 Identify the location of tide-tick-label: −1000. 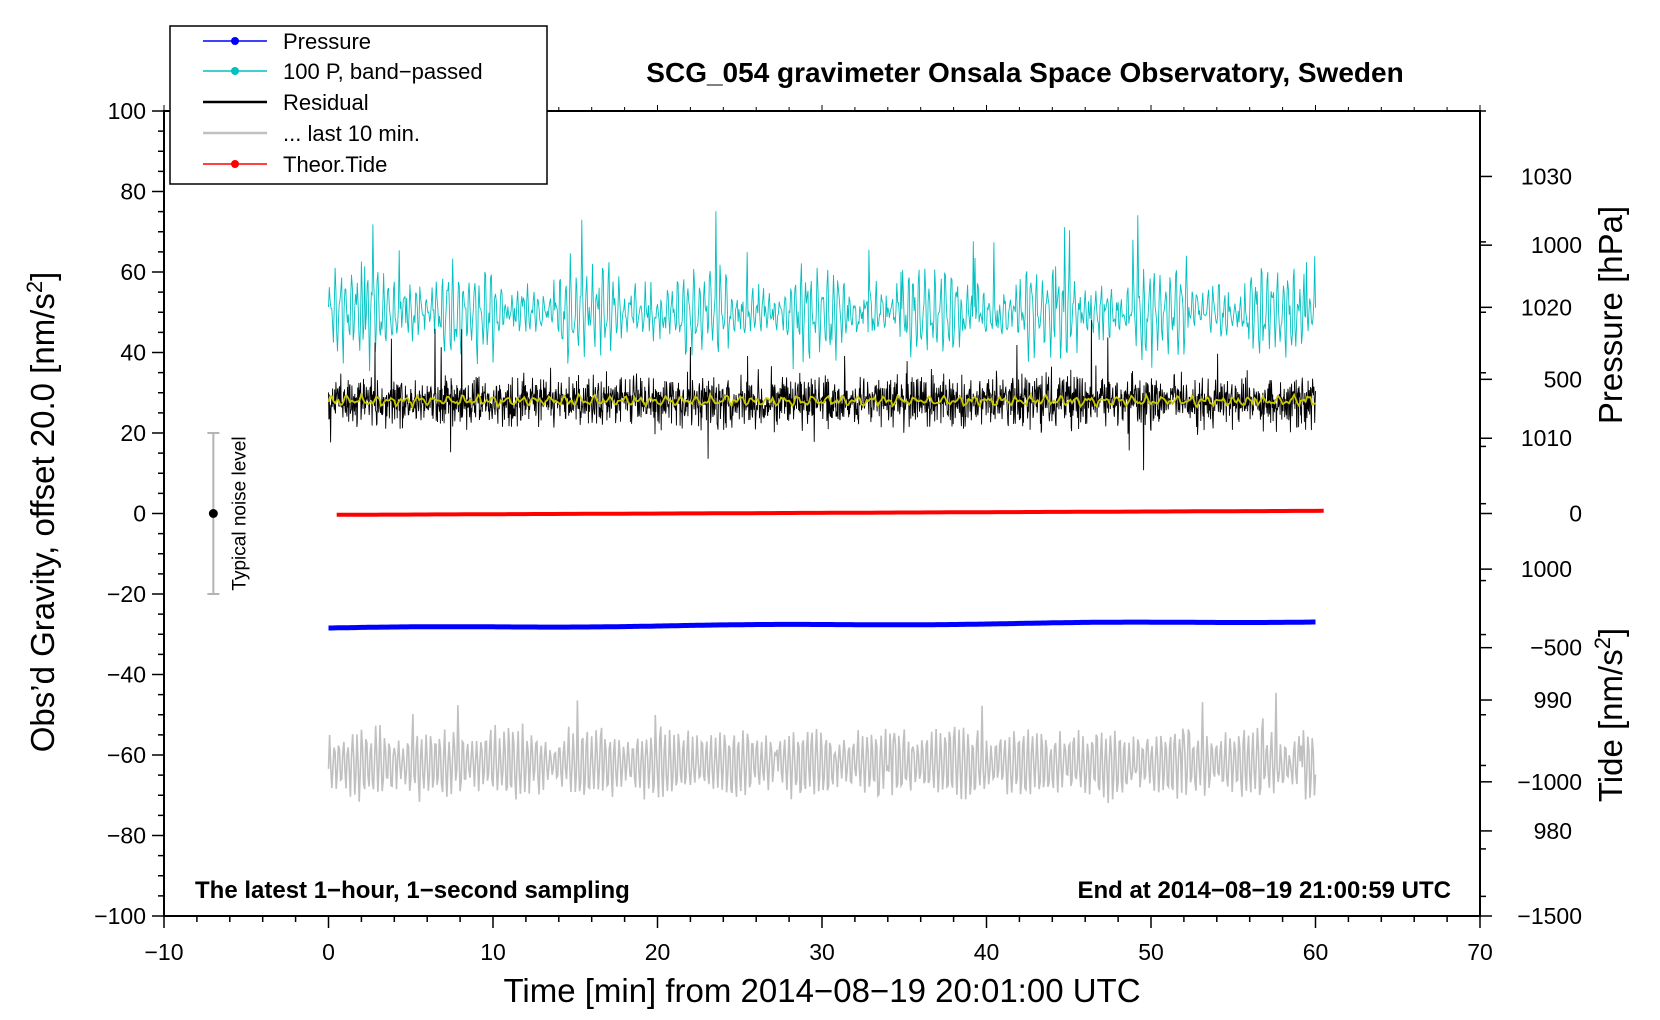
(1549, 782).